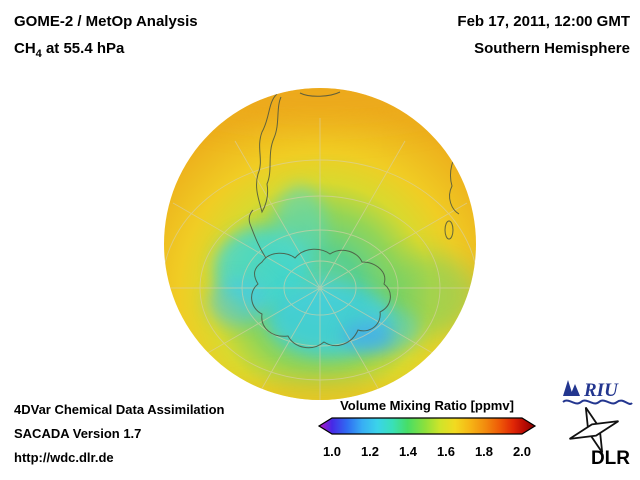 The width and height of the screenshot is (640, 480). Describe the element at coordinates (106, 21) in the screenshot. I see `analysis-title: GOME-2 / MetOp Analysis` at that location.